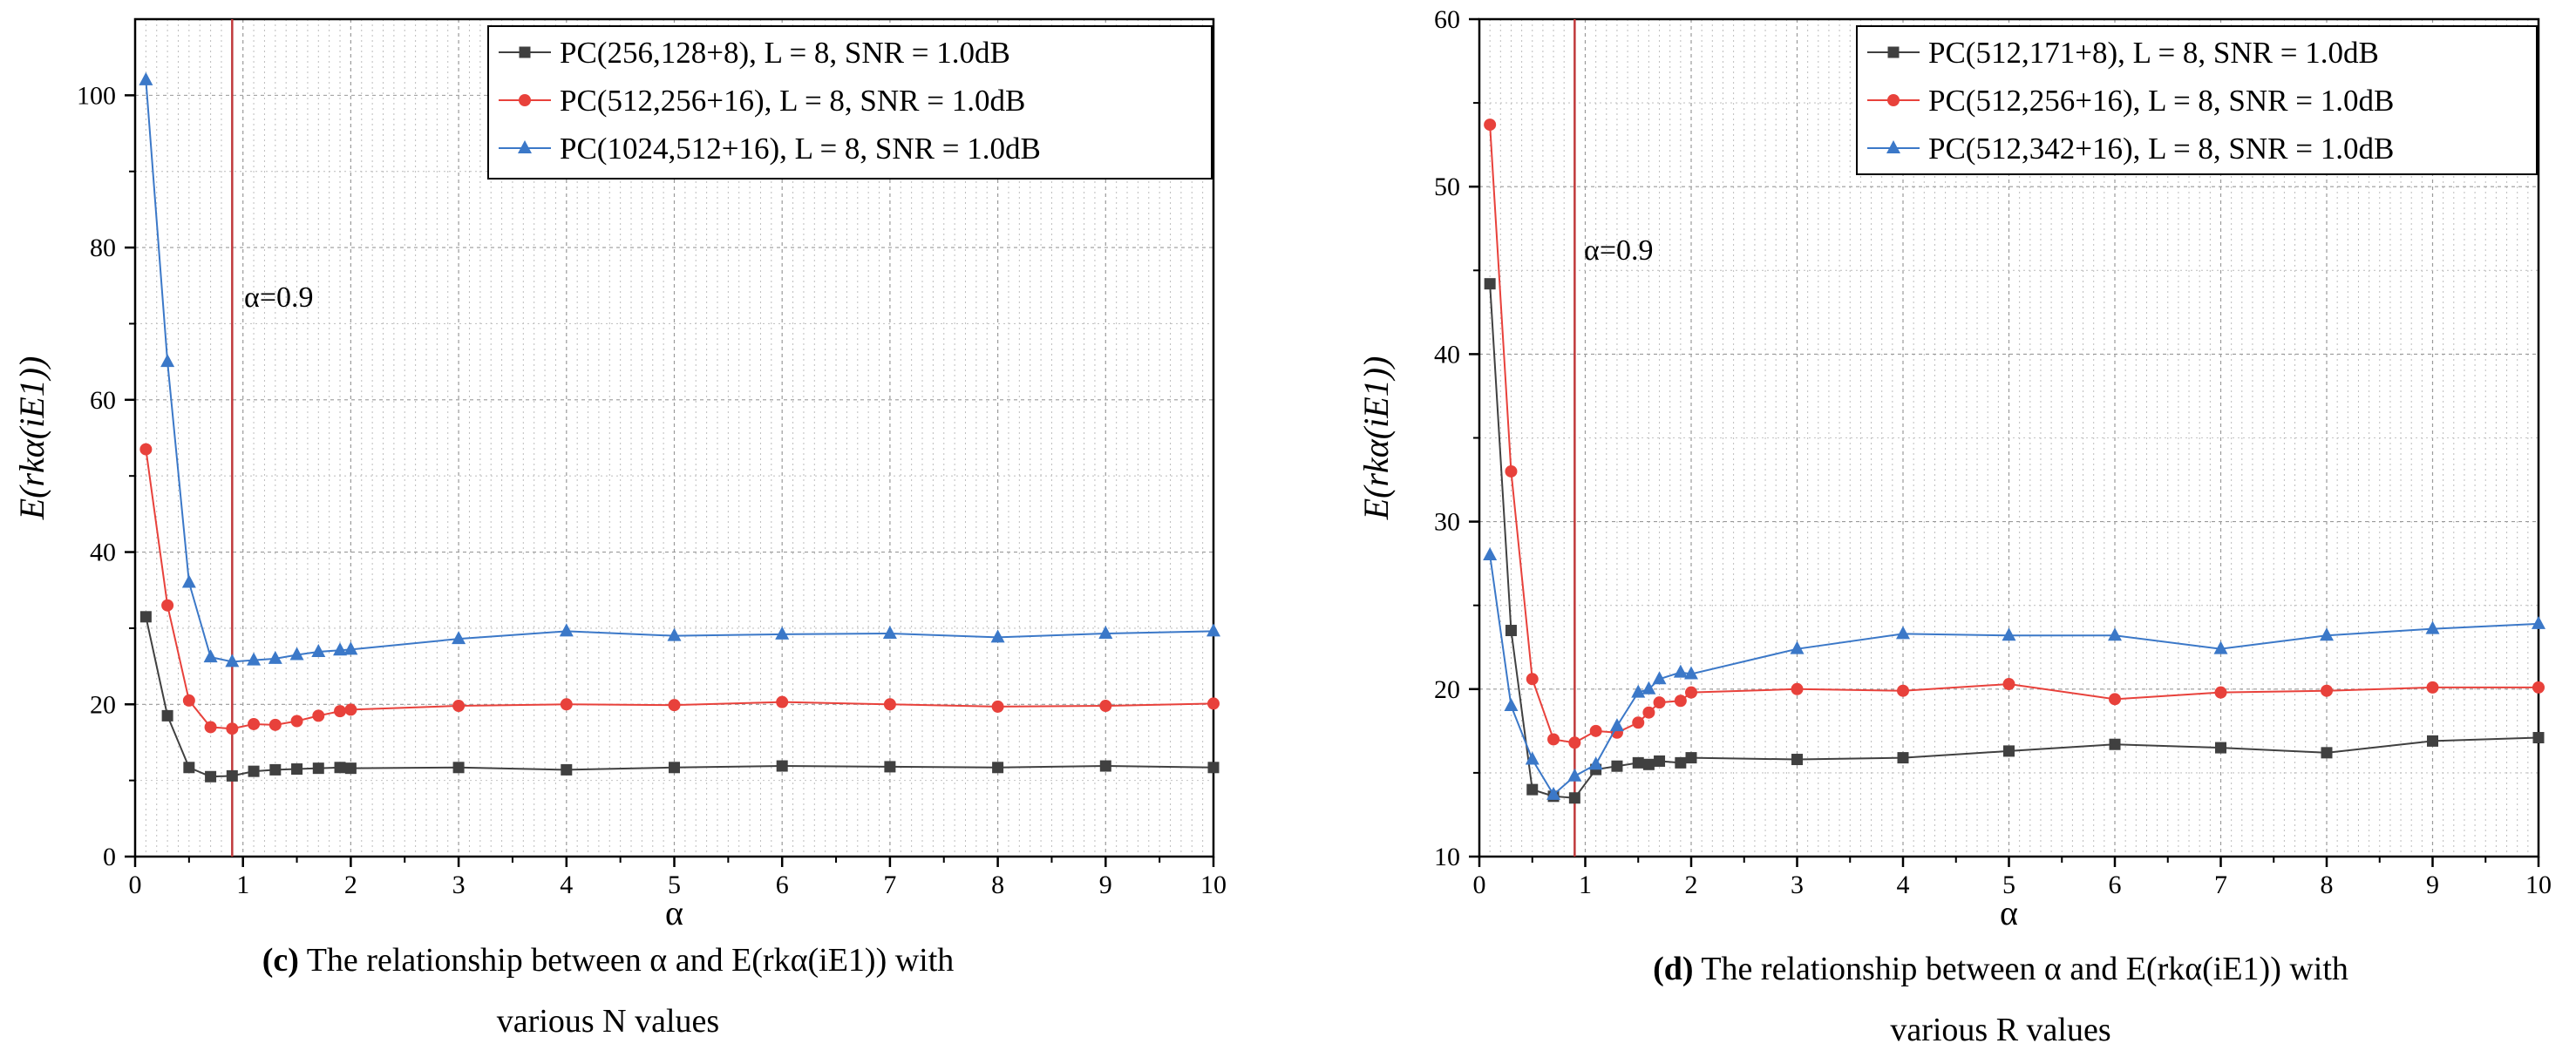  What do you see at coordinates (2432, 885) in the screenshot?
I see `x-tick-label: 9` at bounding box center [2432, 885].